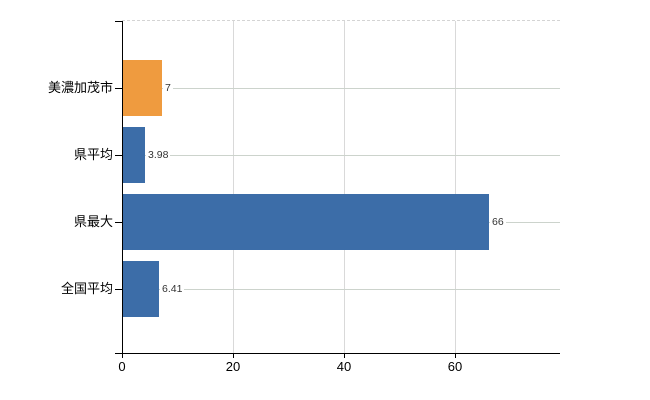 The image size is (650, 400). I want to click on value-label: 66, so click(498, 222).